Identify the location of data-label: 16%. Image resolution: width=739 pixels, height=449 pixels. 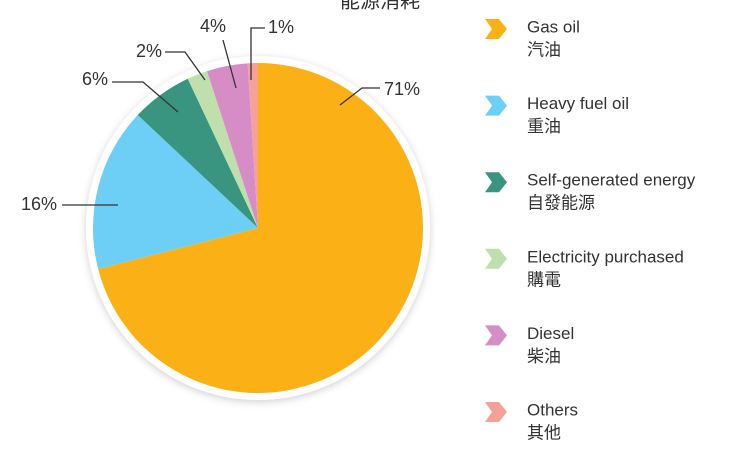
(39, 204).